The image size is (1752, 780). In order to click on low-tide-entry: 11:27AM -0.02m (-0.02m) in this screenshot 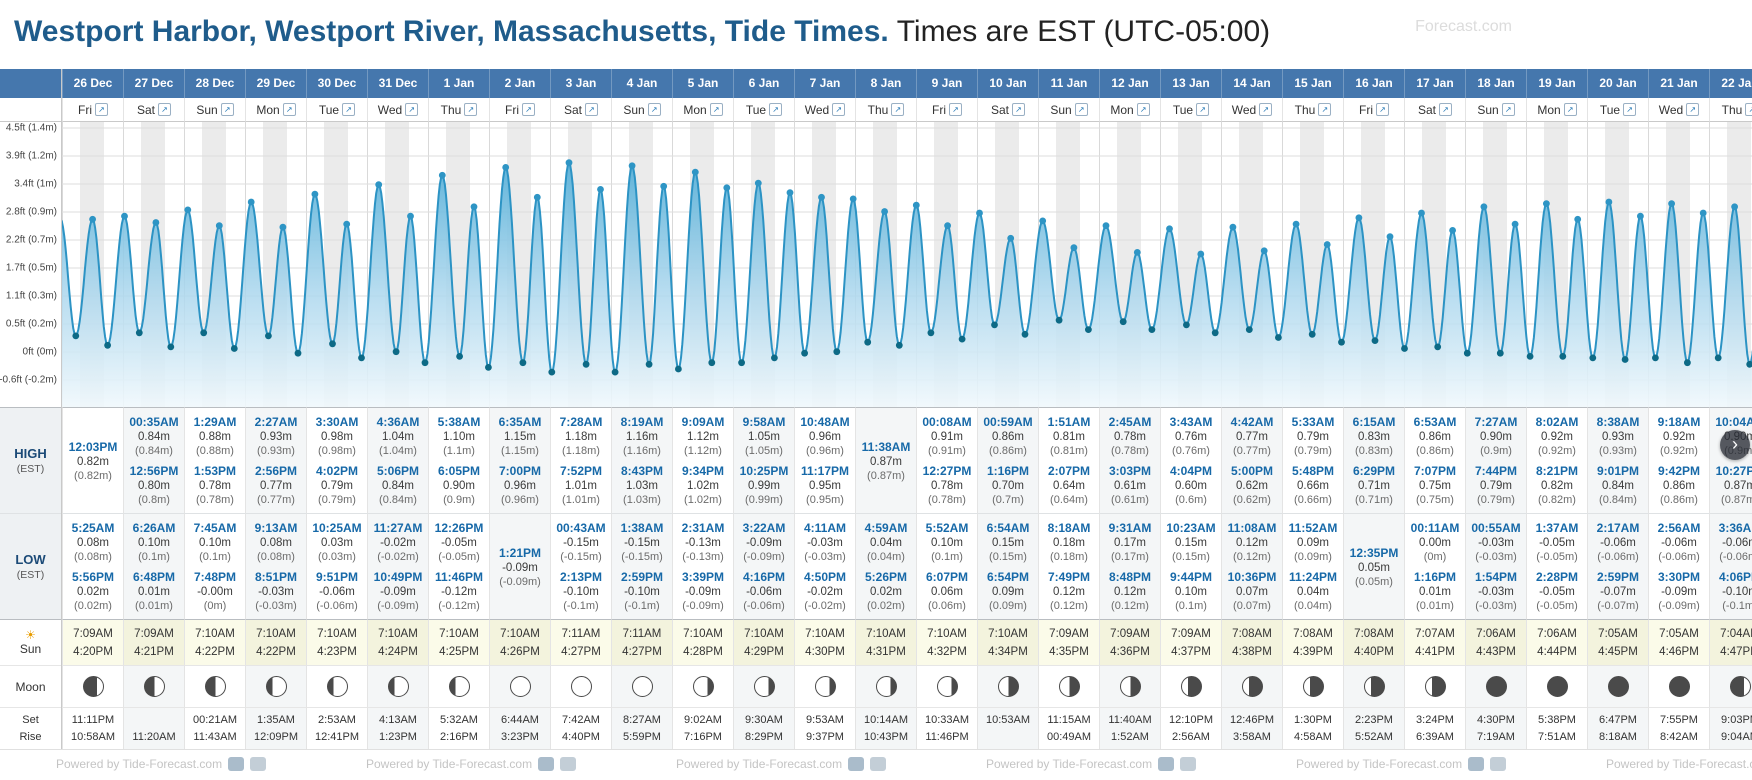, I will do `click(398, 542)`.